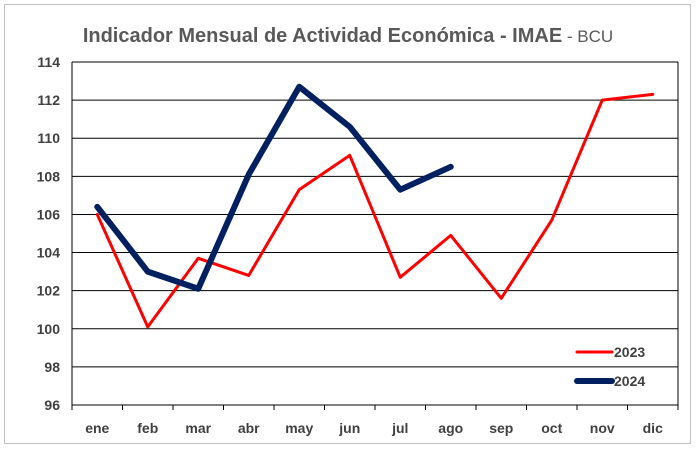 Image resolution: width=697 pixels, height=450 pixels. What do you see at coordinates (52, 405) in the screenshot?
I see `y-tick-label-96: 96` at bounding box center [52, 405].